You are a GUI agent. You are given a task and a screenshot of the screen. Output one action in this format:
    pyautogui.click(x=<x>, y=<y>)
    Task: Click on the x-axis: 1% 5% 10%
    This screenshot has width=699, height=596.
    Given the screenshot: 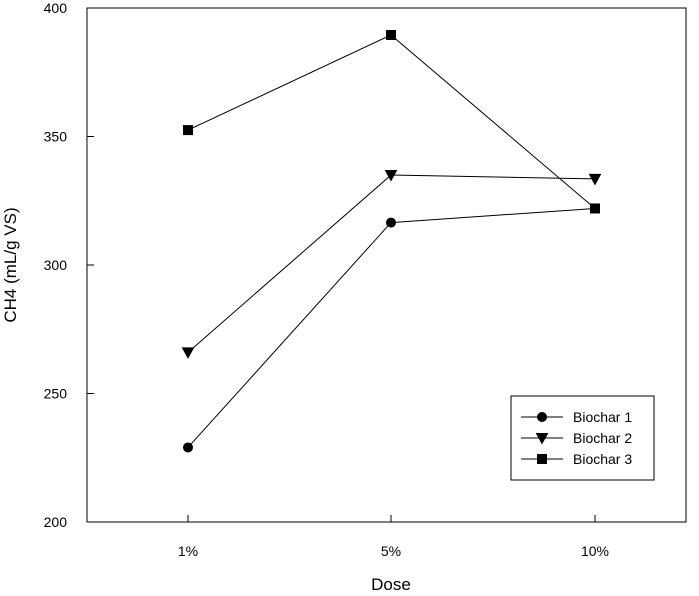 What is the action you would take?
    pyautogui.click(x=393, y=537)
    